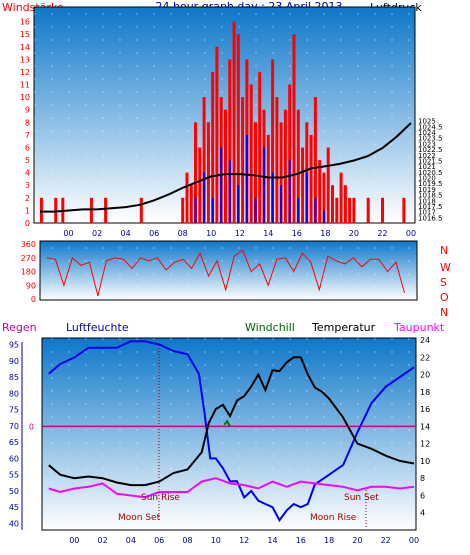 The image size is (470, 555). What do you see at coordinates (430, 207) in the screenshot?
I see `pressure-tick-label: 1017.5` at bounding box center [430, 207].